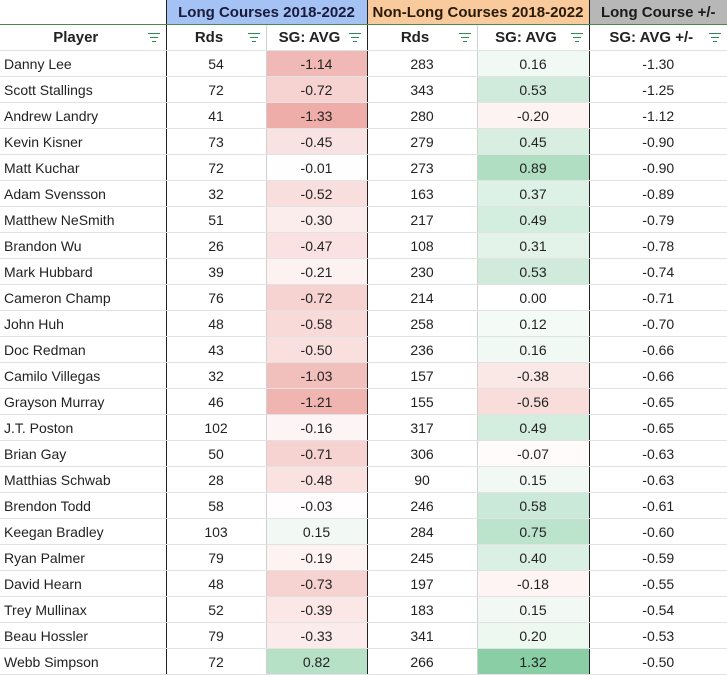 The width and height of the screenshot is (727, 675). What do you see at coordinates (657, 271) in the screenshot?
I see `diff-cell: -0.74` at bounding box center [657, 271].